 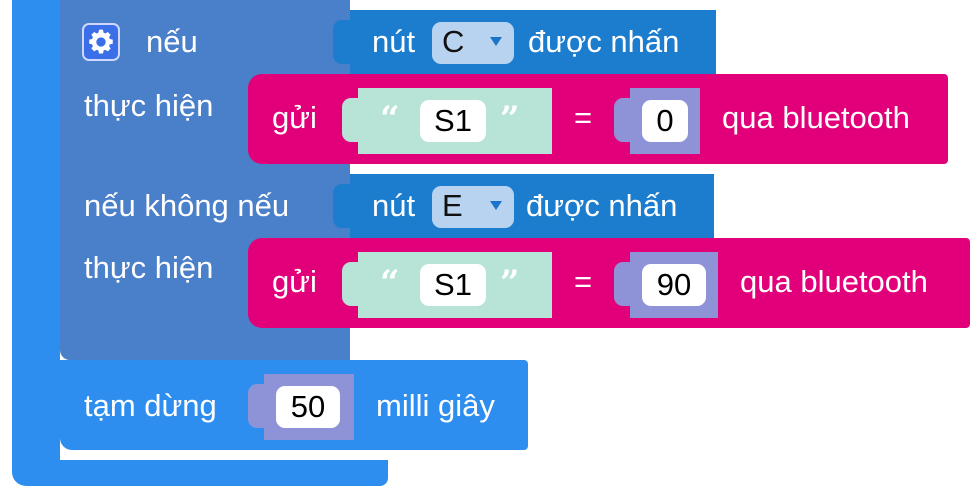 What do you see at coordinates (473, 43) in the screenshot?
I see `button-dropdown-1: C` at bounding box center [473, 43].